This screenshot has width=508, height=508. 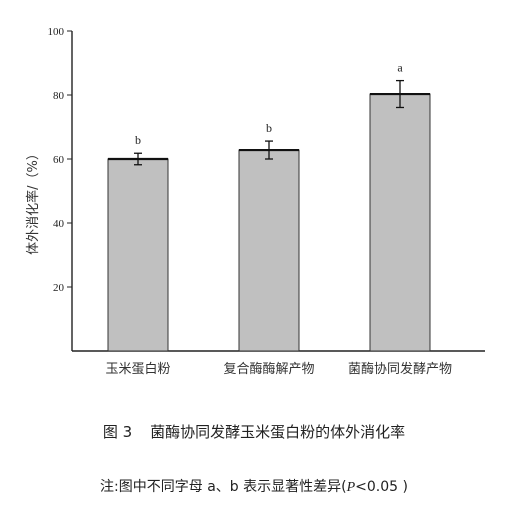 I want to click on note-suffix: <0.05 ), so click(x=381, y=487).